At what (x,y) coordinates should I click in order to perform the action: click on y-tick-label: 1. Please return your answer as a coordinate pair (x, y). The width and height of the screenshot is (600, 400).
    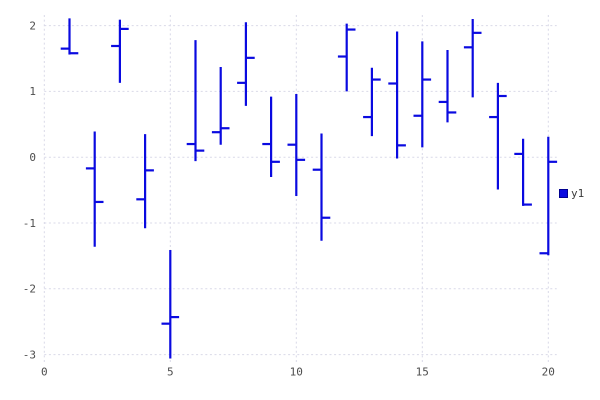
    Looking at the image, I should click on (32, 91).